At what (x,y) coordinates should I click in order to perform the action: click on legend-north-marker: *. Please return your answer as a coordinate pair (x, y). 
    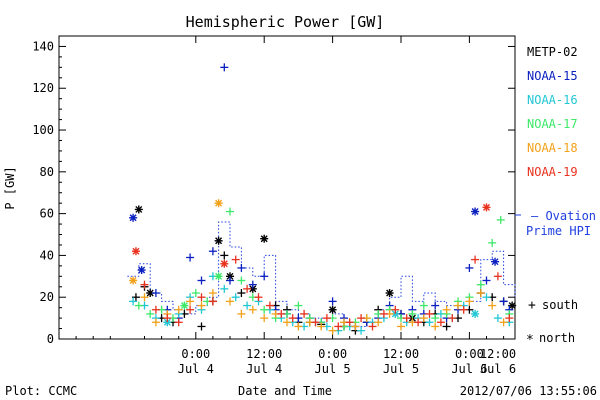
    Looking at the image, I should click on (530, 340).